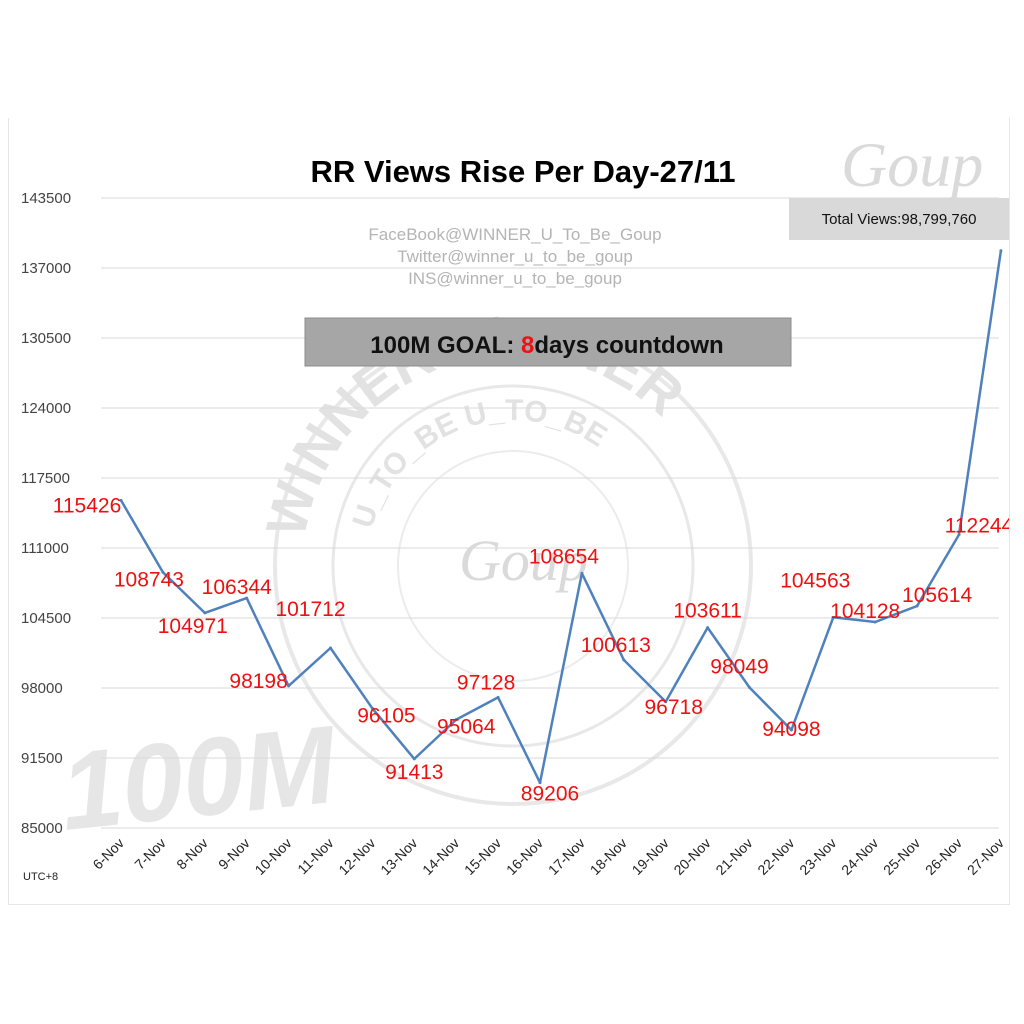 The height and width of the screenshot is (1024, 1024). I want to click on x-tick-label: 14-Nov, so click(440, 856).